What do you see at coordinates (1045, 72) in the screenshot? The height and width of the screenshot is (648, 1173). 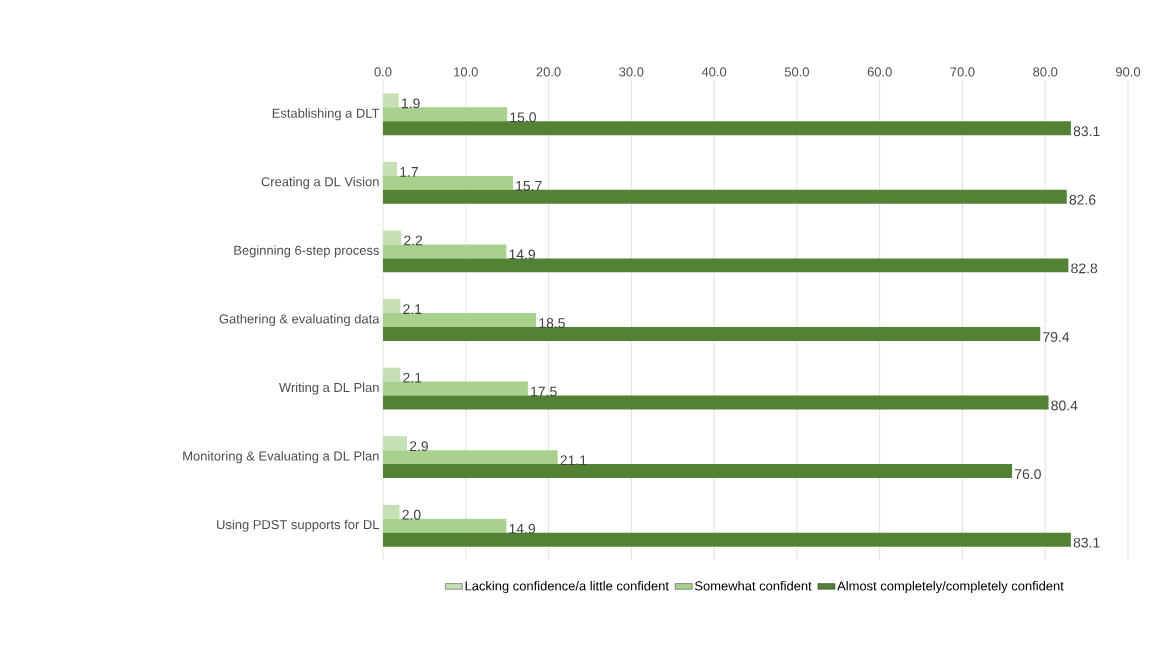 I see `x-tick-label: 80.0` at bounding box center [1045, 72].